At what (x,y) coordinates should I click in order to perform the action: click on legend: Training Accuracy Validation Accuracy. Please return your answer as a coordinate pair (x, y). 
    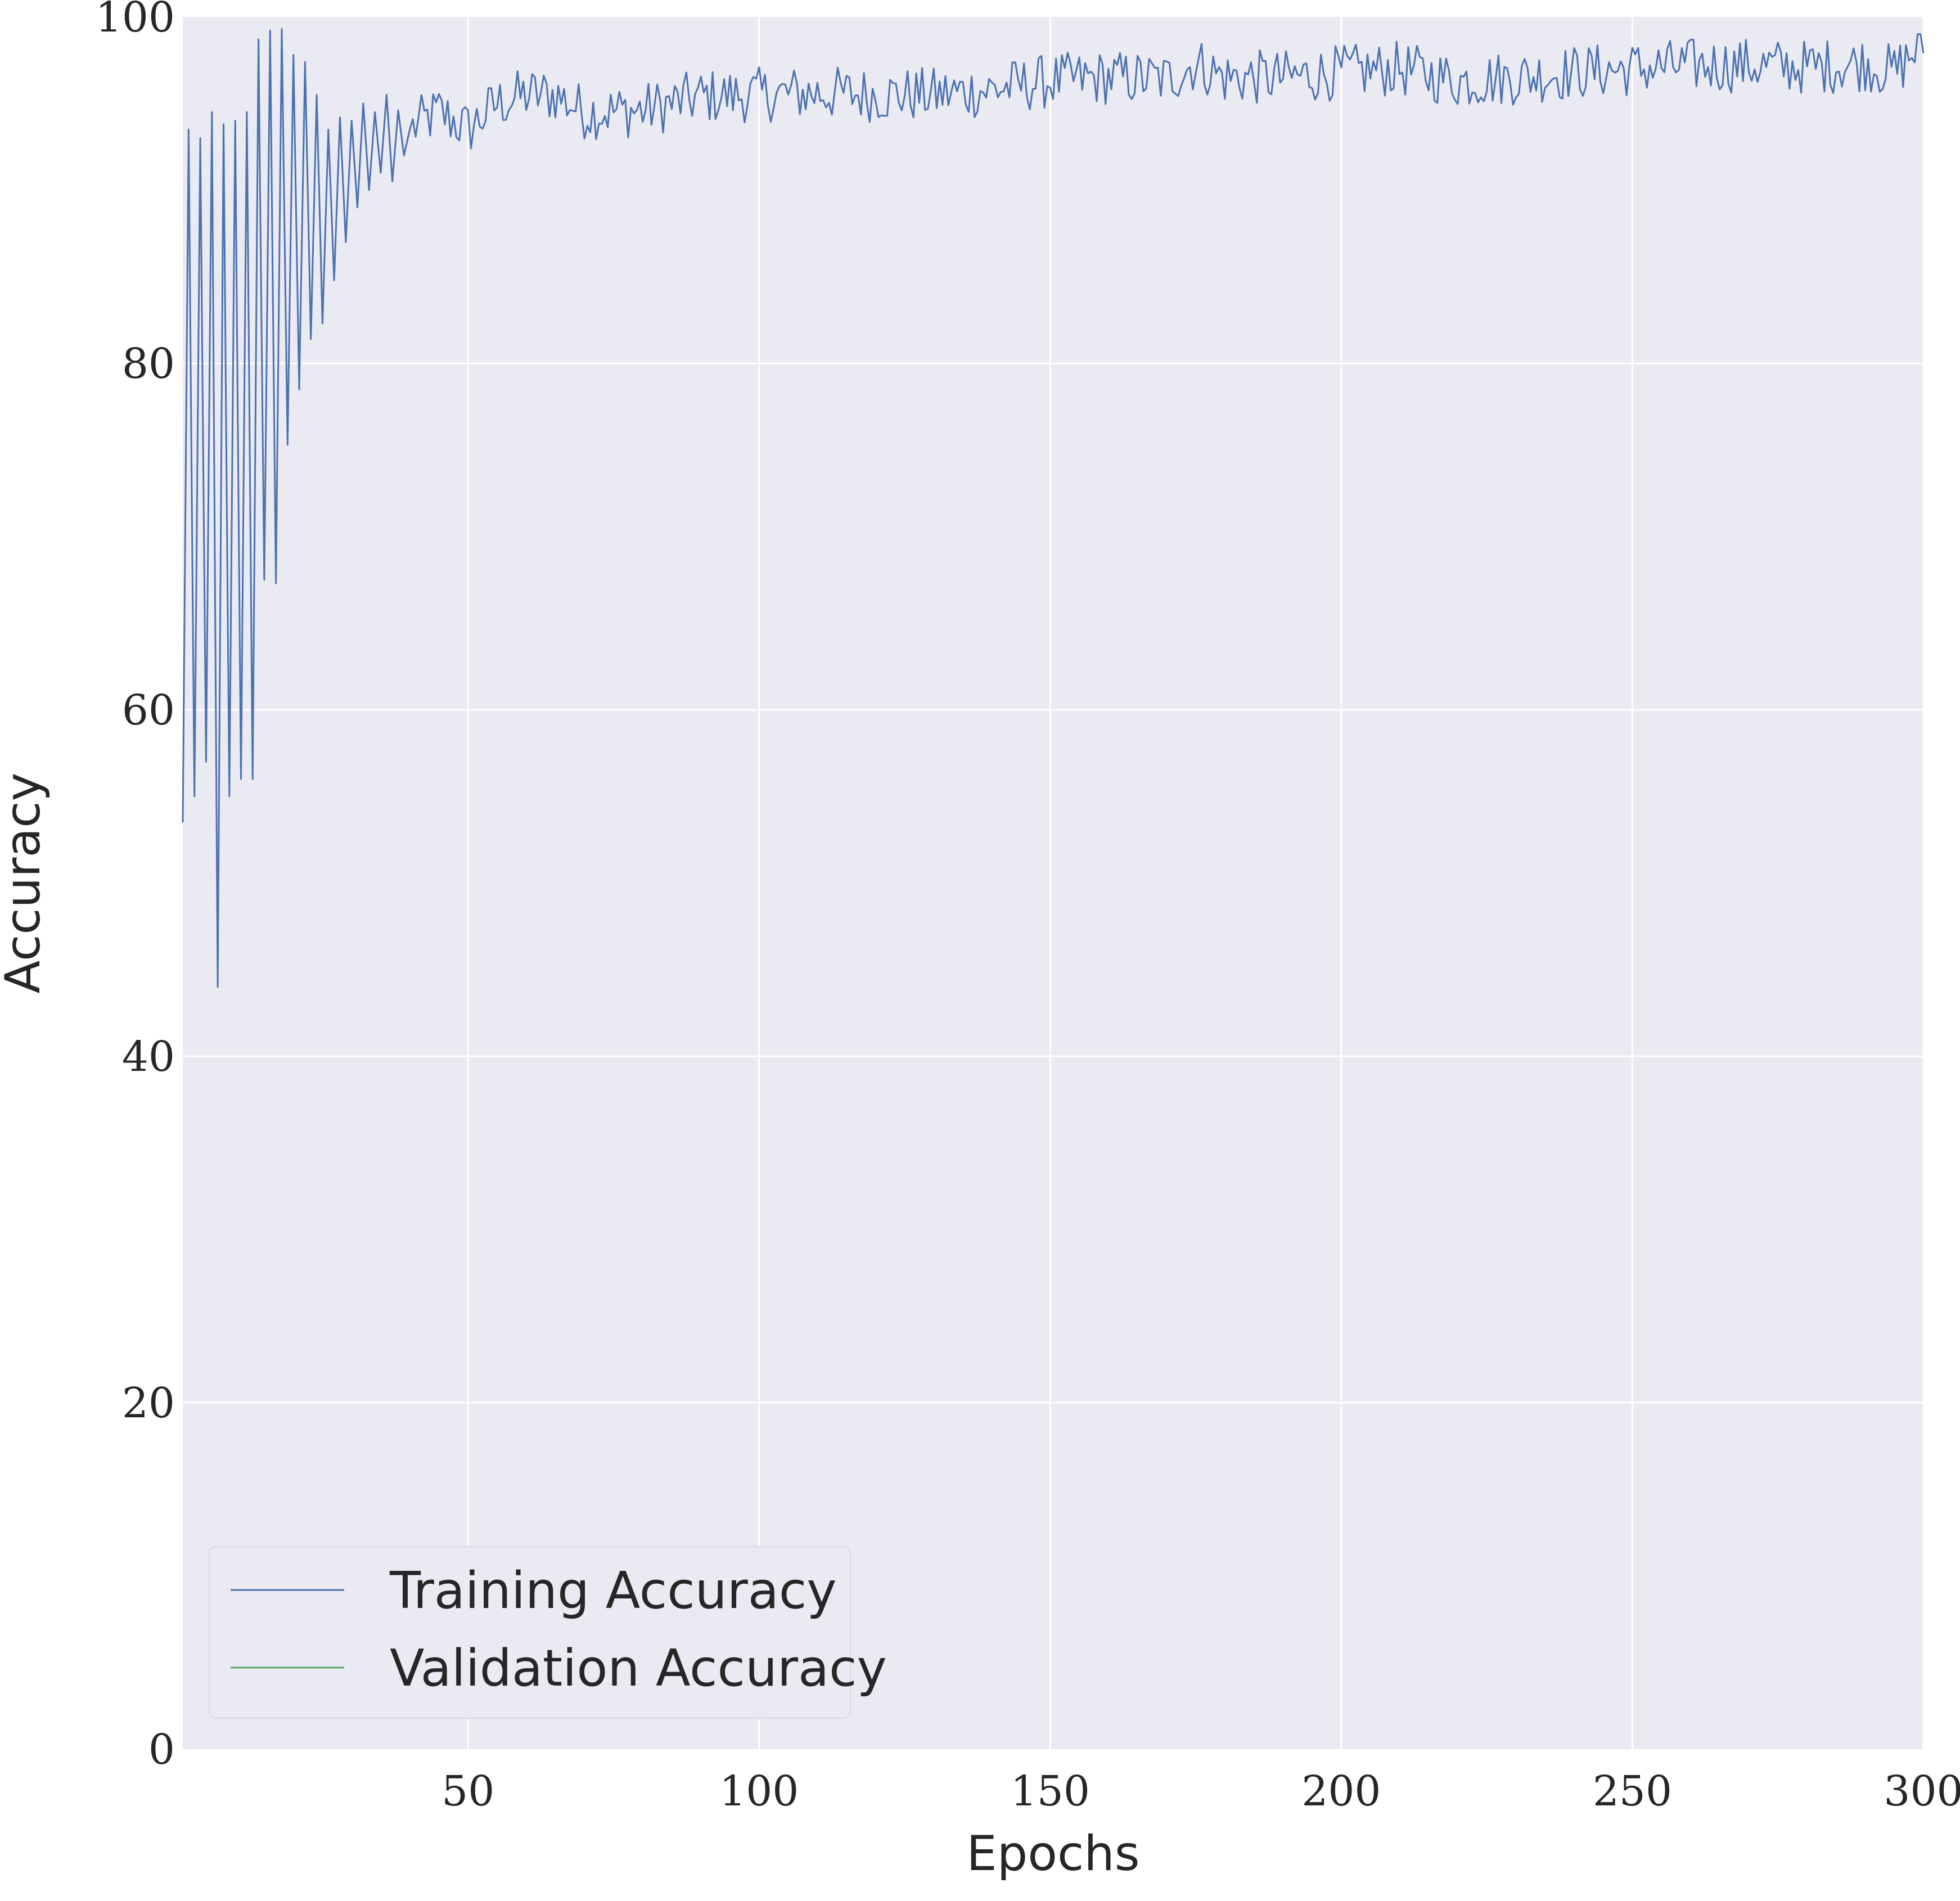
    Looking at the image, I should click on (547, 1632).